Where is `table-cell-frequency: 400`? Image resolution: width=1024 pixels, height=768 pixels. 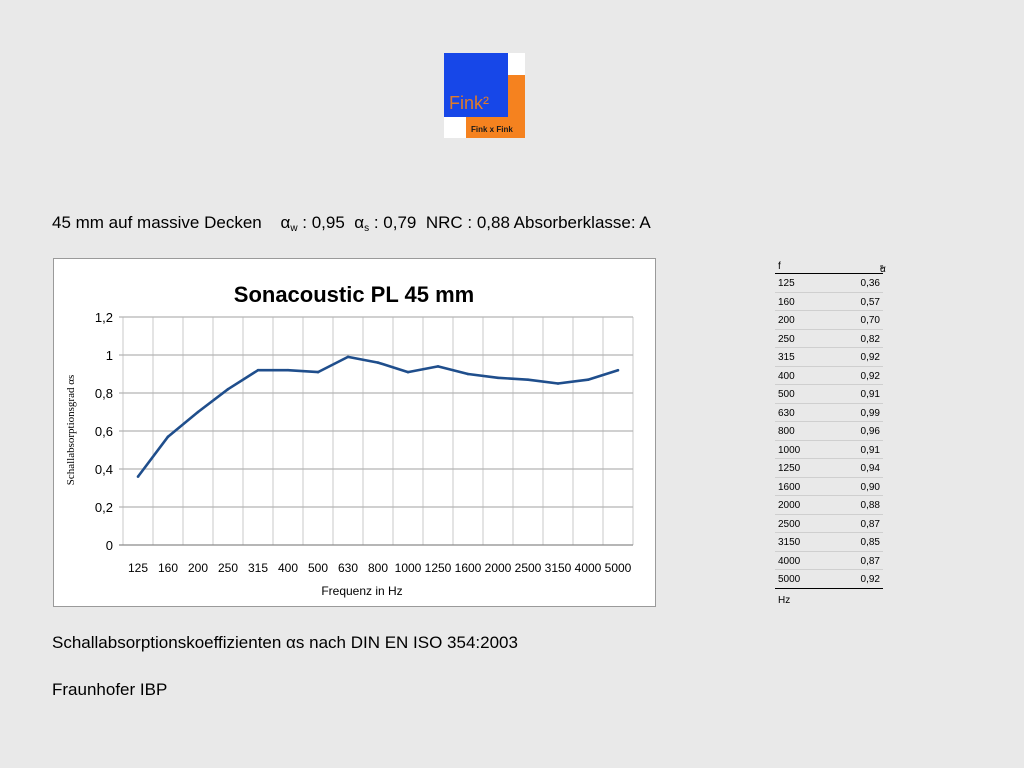 table-cell-frequency: 400 is located at coordinates (786, 376).